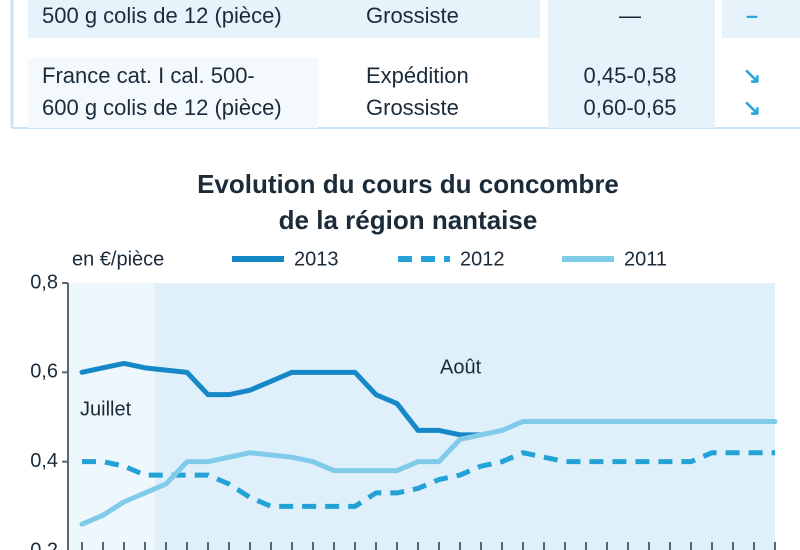 This screenshot has width=800, height=550. Describe the element at coordinates (44, 282) in the screenshot. I see `y-tick-label: 0,8` at that location.